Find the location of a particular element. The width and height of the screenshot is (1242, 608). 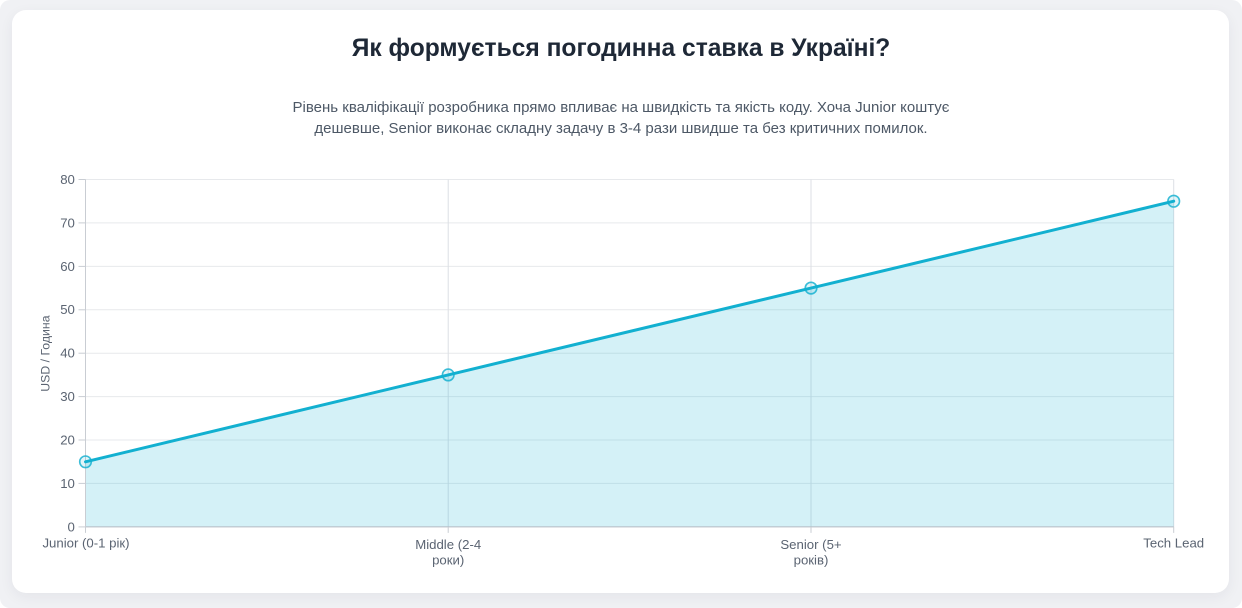

svg-text: 80 is located at coordinates (67, 179).